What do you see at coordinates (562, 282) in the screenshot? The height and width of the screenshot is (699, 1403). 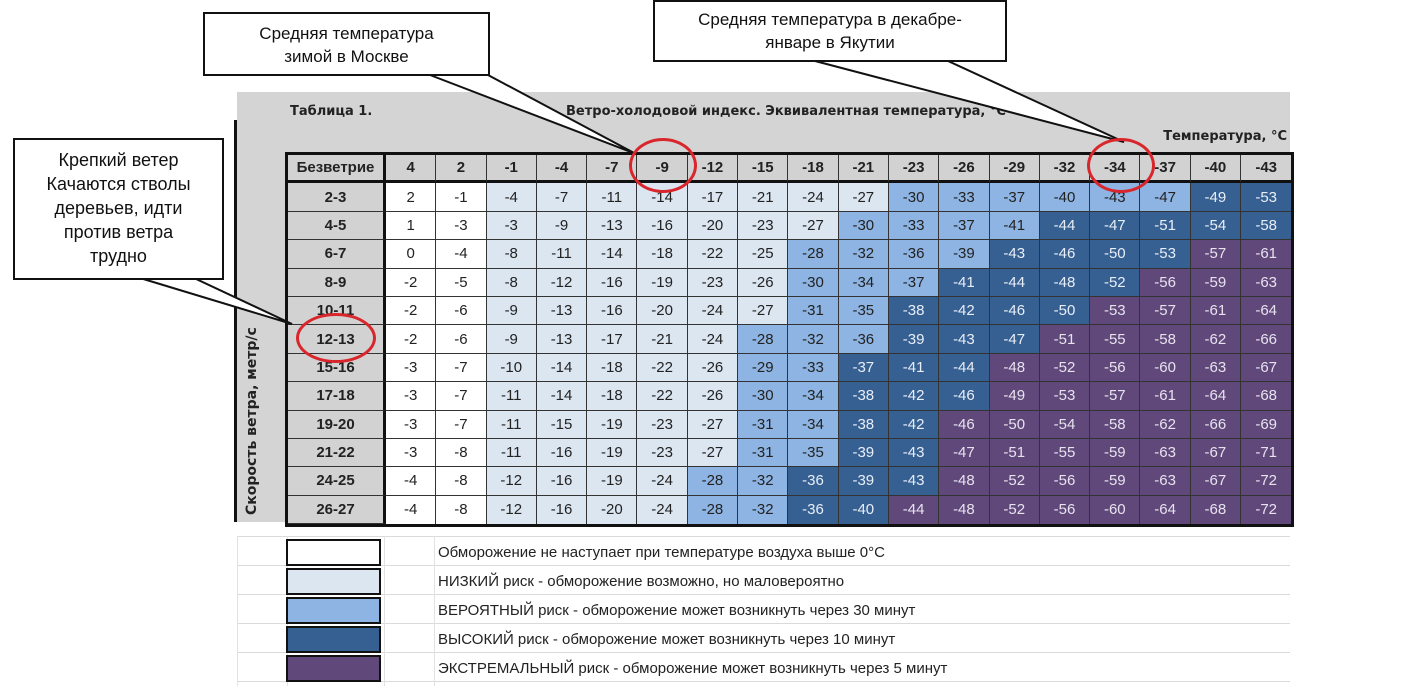 I see `heatmap-cell: -12` at bounding box center [562, 282].